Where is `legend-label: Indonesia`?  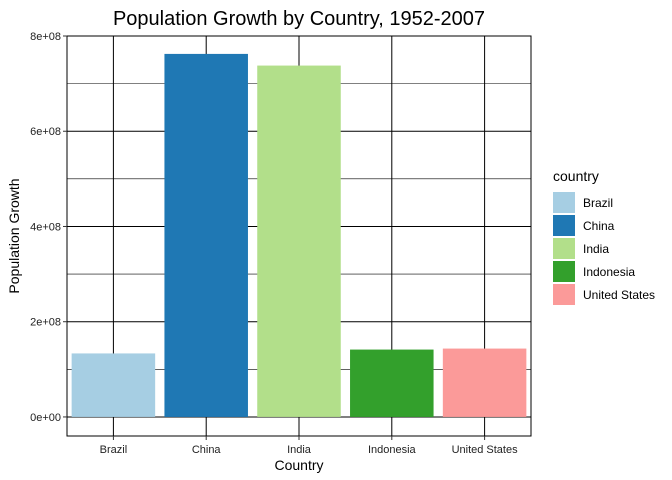 legend-label: Indonesia is located at coordinates (609, 272).